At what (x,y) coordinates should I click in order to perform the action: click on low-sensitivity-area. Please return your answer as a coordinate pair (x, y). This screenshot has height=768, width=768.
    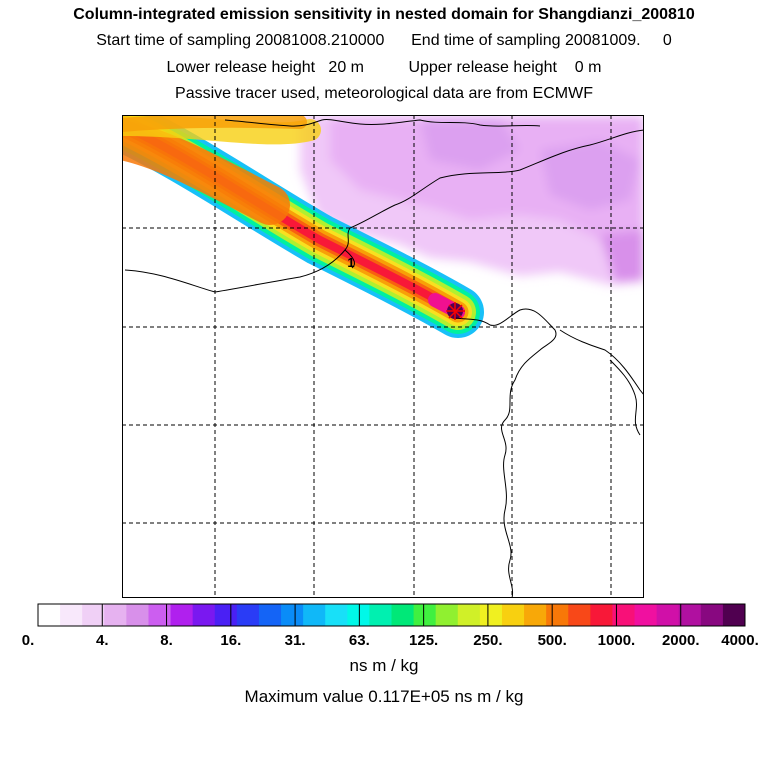
    Looking at the image, I should click on (472, 200).